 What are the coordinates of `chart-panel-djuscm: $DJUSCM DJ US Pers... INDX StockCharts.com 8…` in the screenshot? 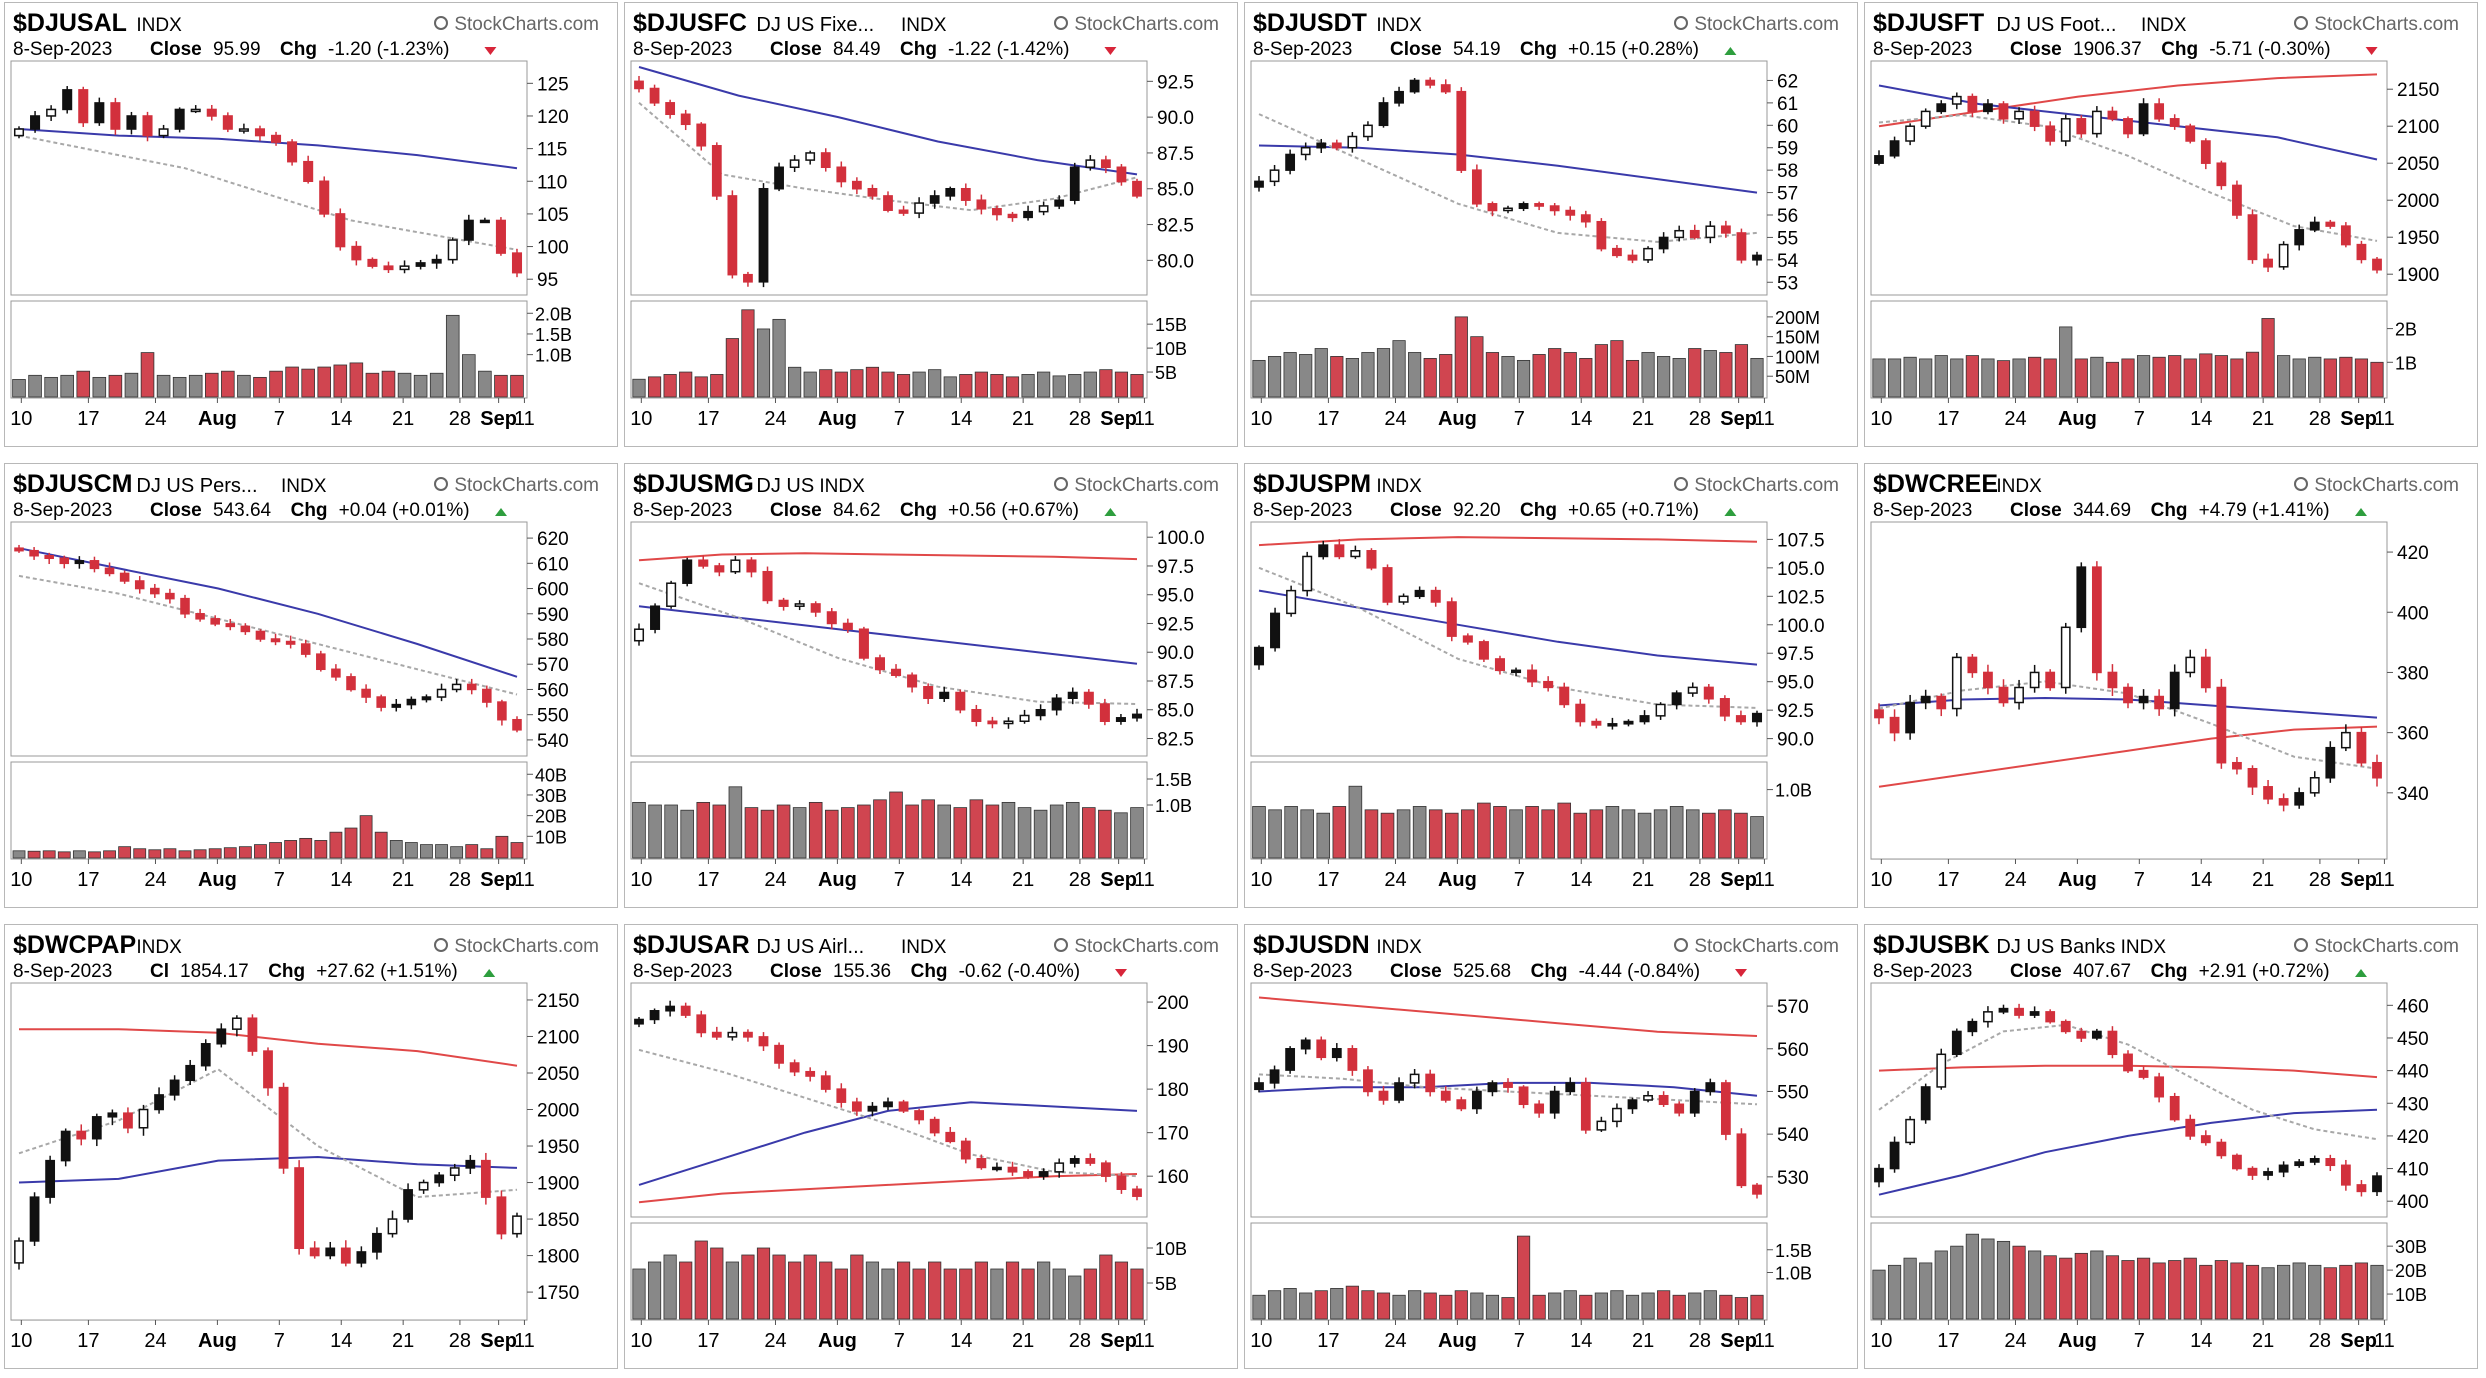 It's located at (311, 685).